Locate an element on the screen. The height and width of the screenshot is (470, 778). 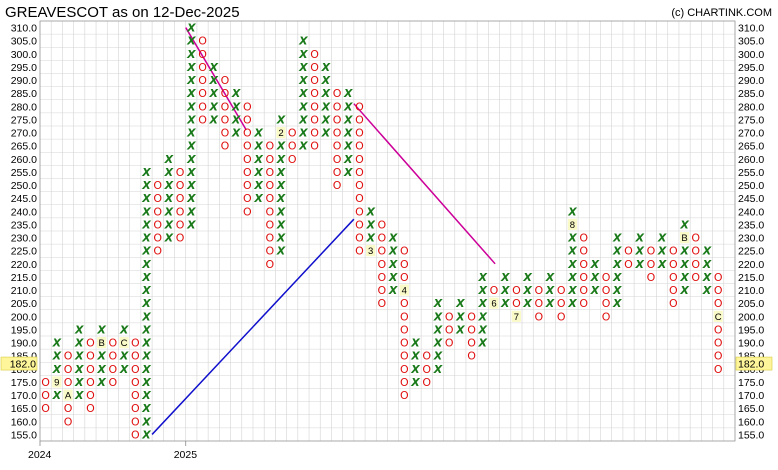
y-tick-label: 255.0 is located at coordinates (751, 173).